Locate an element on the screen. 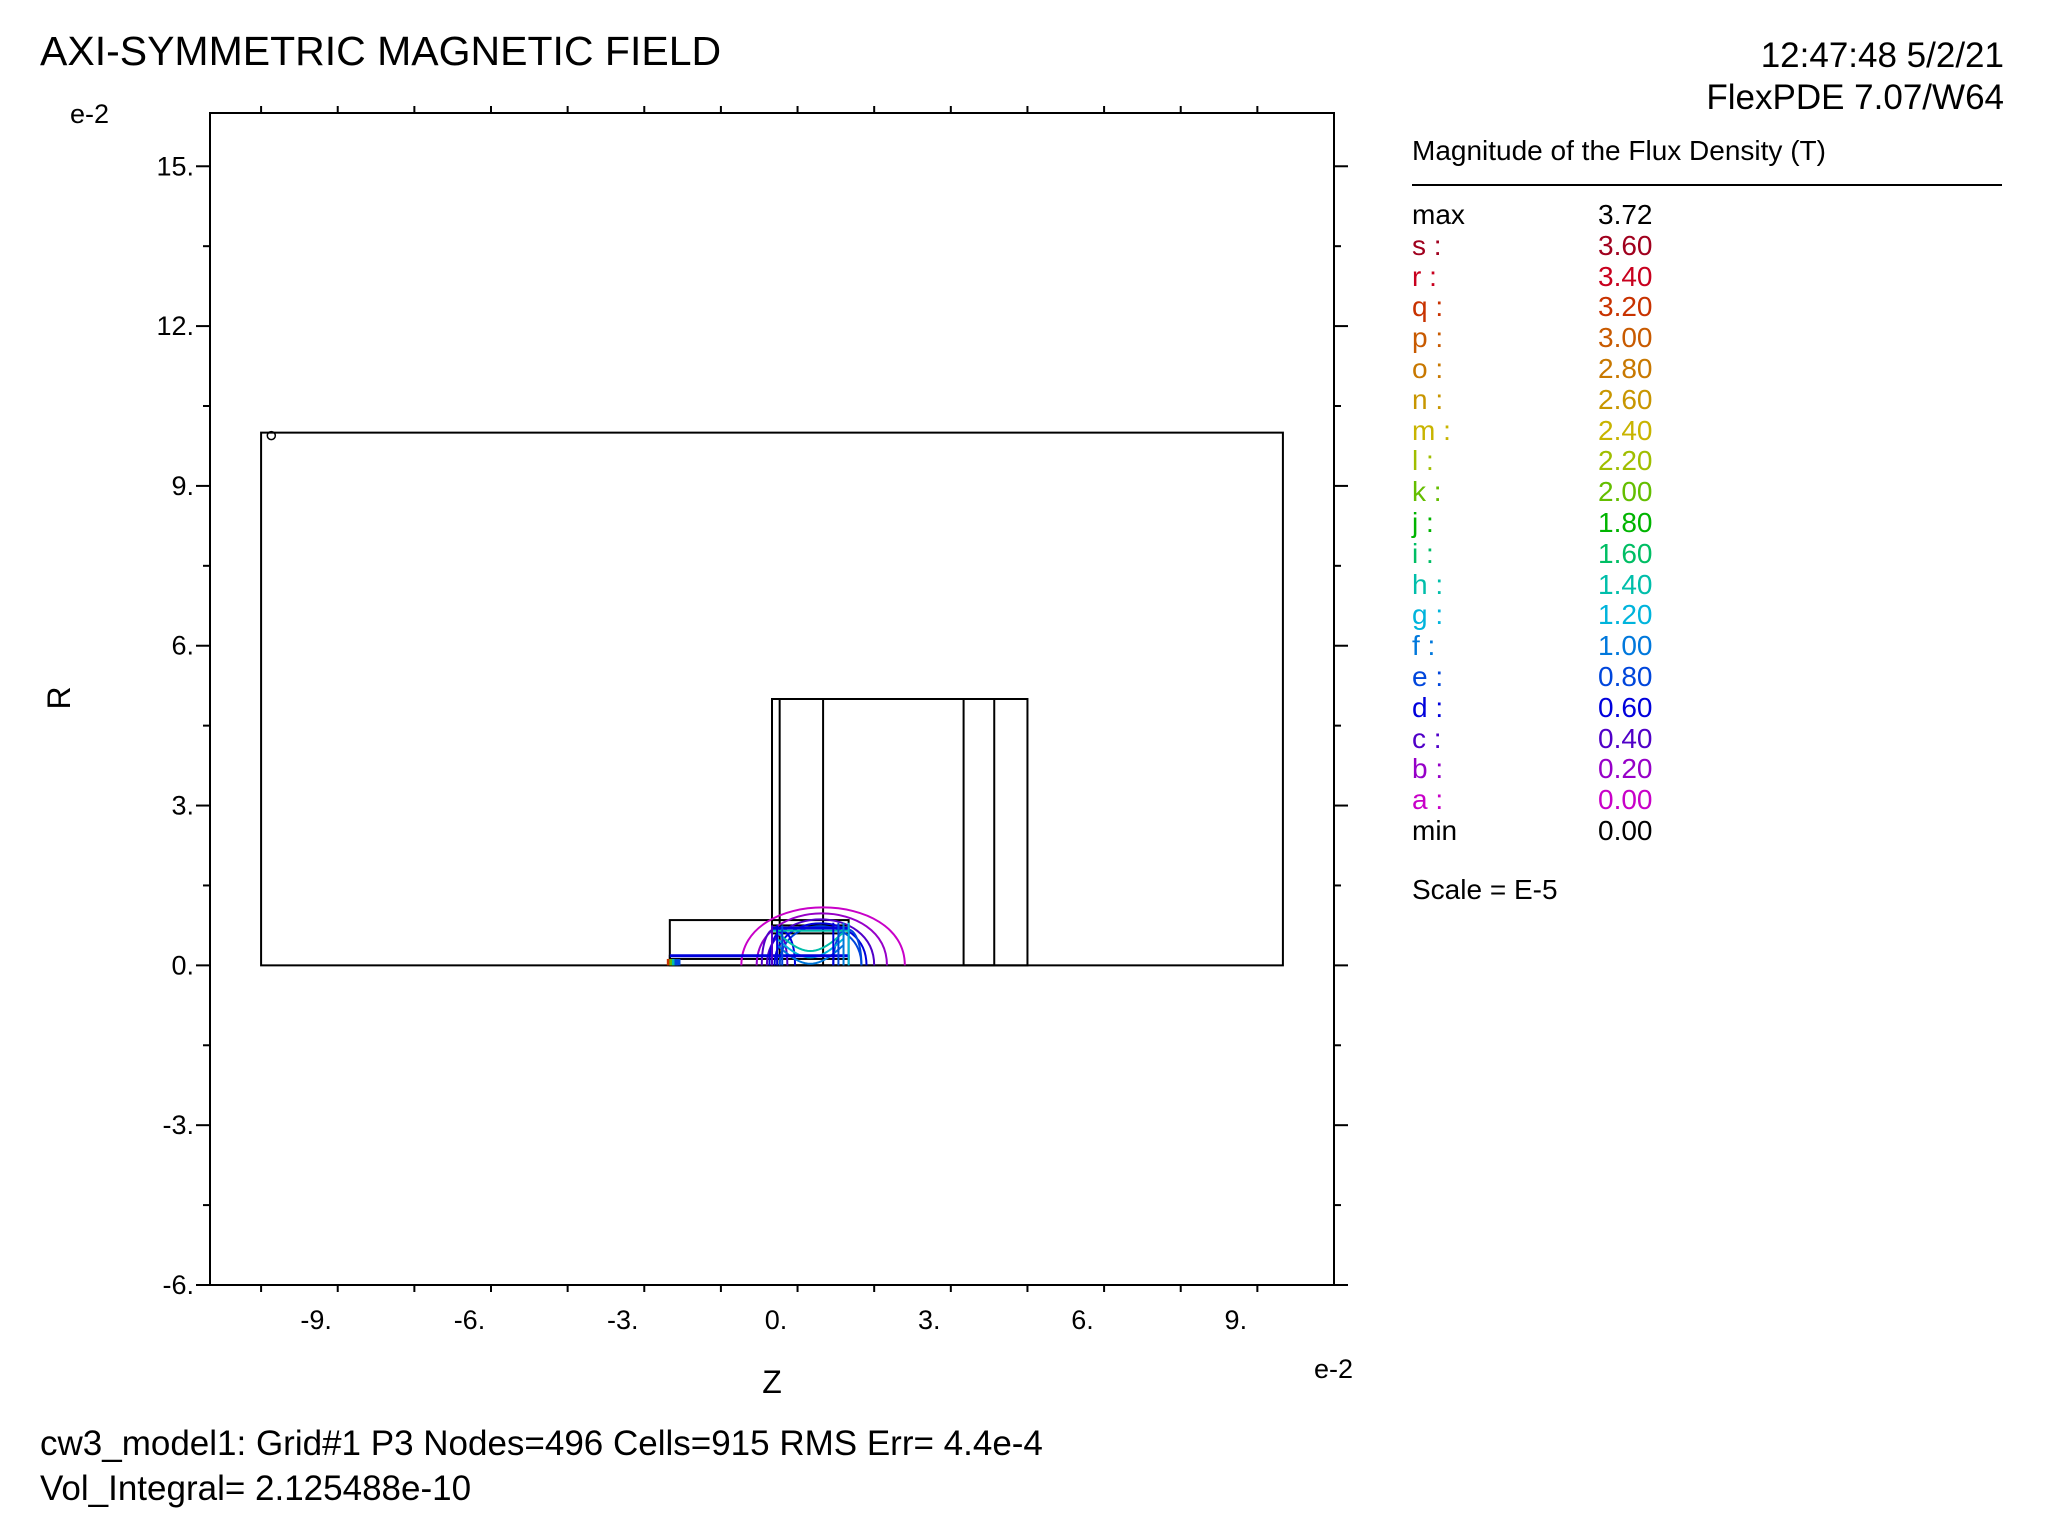  y-tick-label: 9. is located at coordinates (182, 486).